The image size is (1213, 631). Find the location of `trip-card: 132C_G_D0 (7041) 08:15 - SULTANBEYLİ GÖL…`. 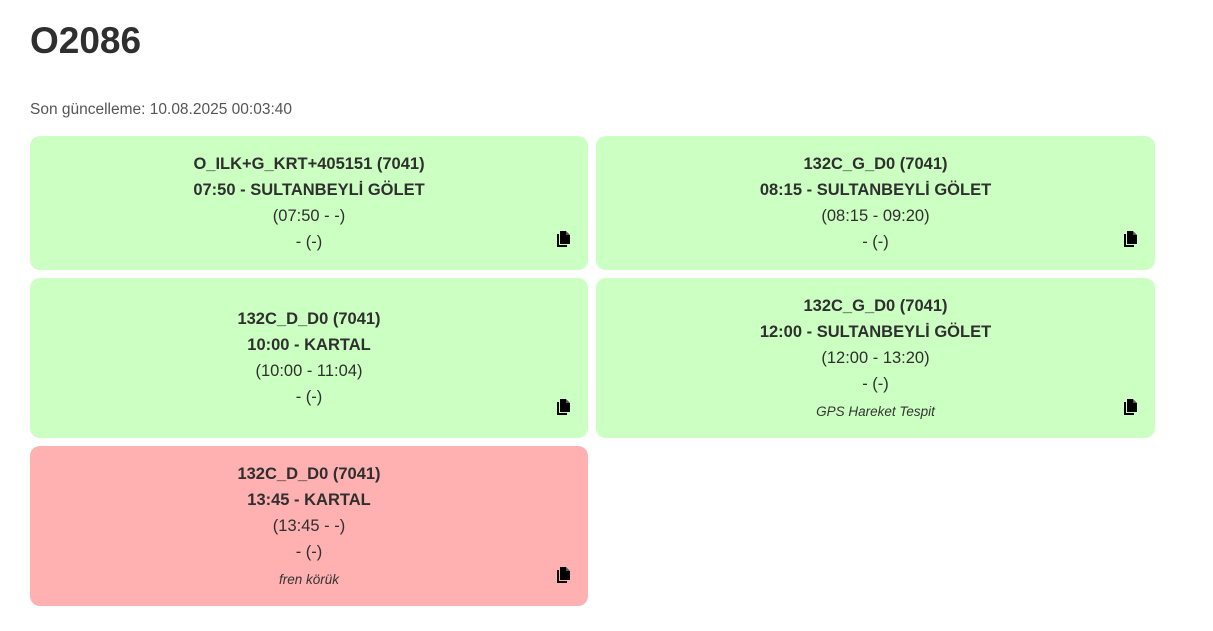

trip-card: 132C_G_D0 (7041) 08:15 - SULTANBEYLİ GÖL… is located at coordinates (875, 203).